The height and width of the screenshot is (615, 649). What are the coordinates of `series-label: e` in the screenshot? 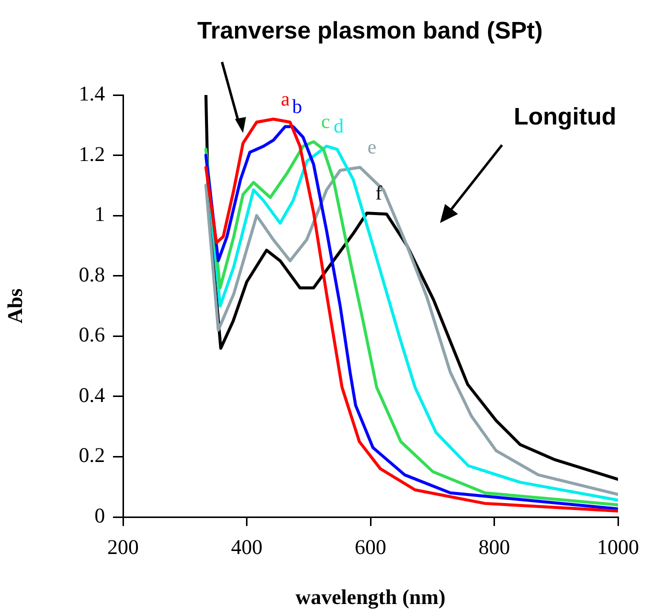 It's located at (372, 147).